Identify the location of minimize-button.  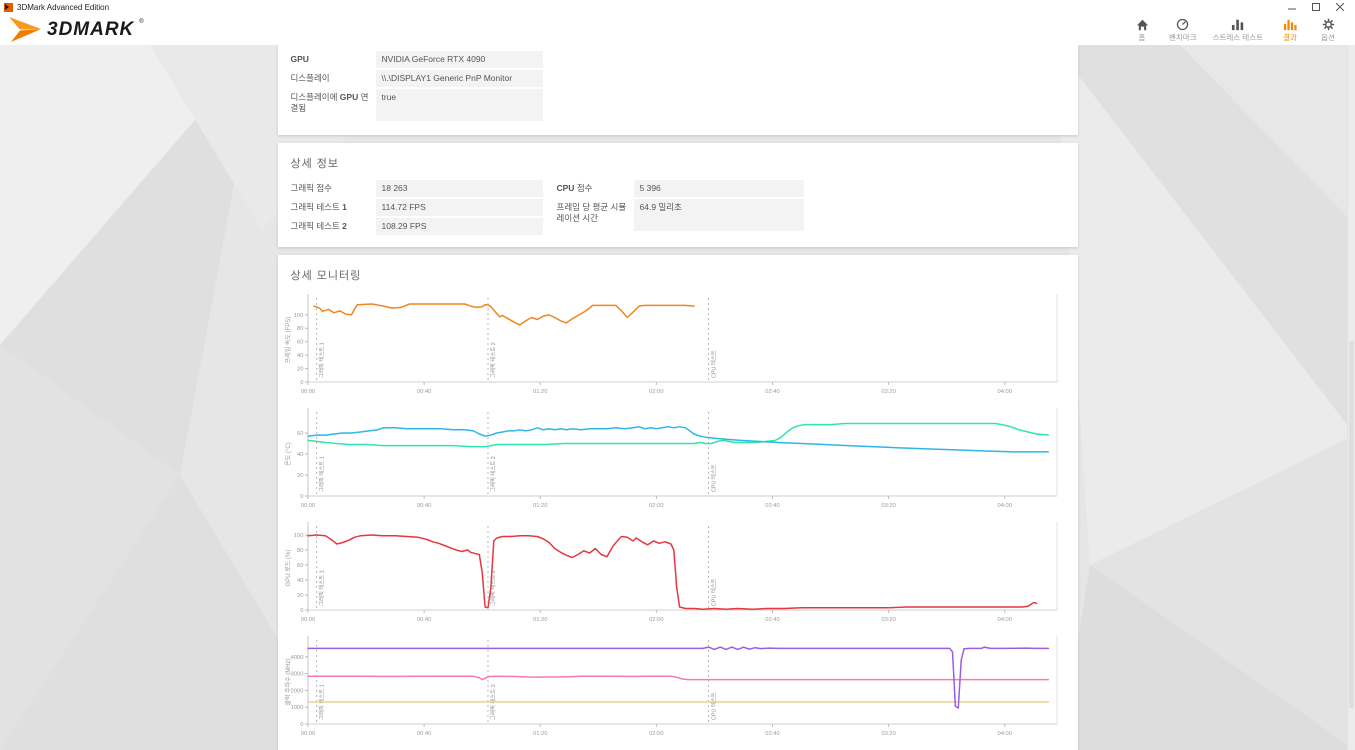
(1292, 7).